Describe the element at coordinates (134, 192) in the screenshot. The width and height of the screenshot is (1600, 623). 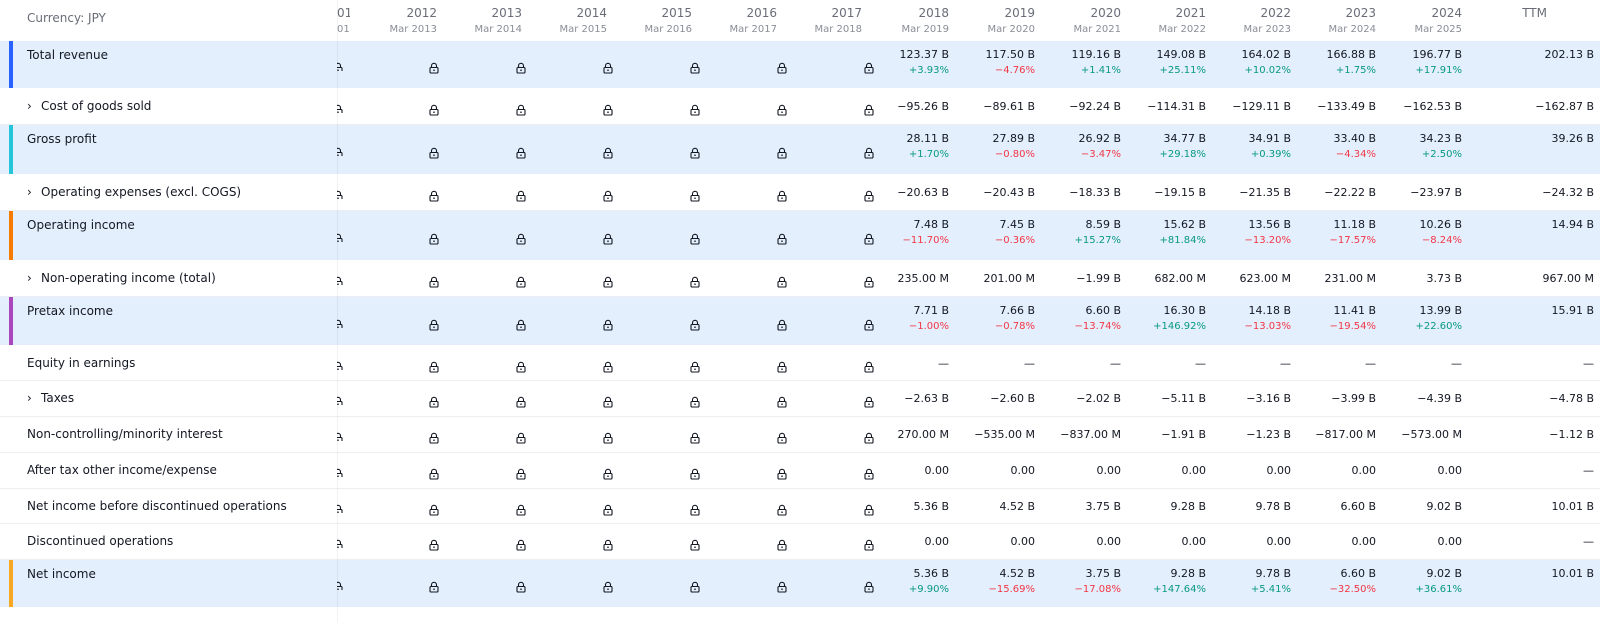
I see `row-label: › Operating expenses (excl. COGS)` at that location.